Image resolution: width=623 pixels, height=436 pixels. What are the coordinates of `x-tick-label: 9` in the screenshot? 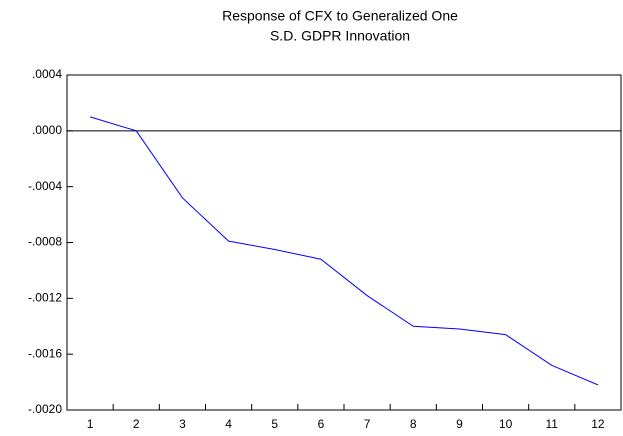 It's located at (459, 424).